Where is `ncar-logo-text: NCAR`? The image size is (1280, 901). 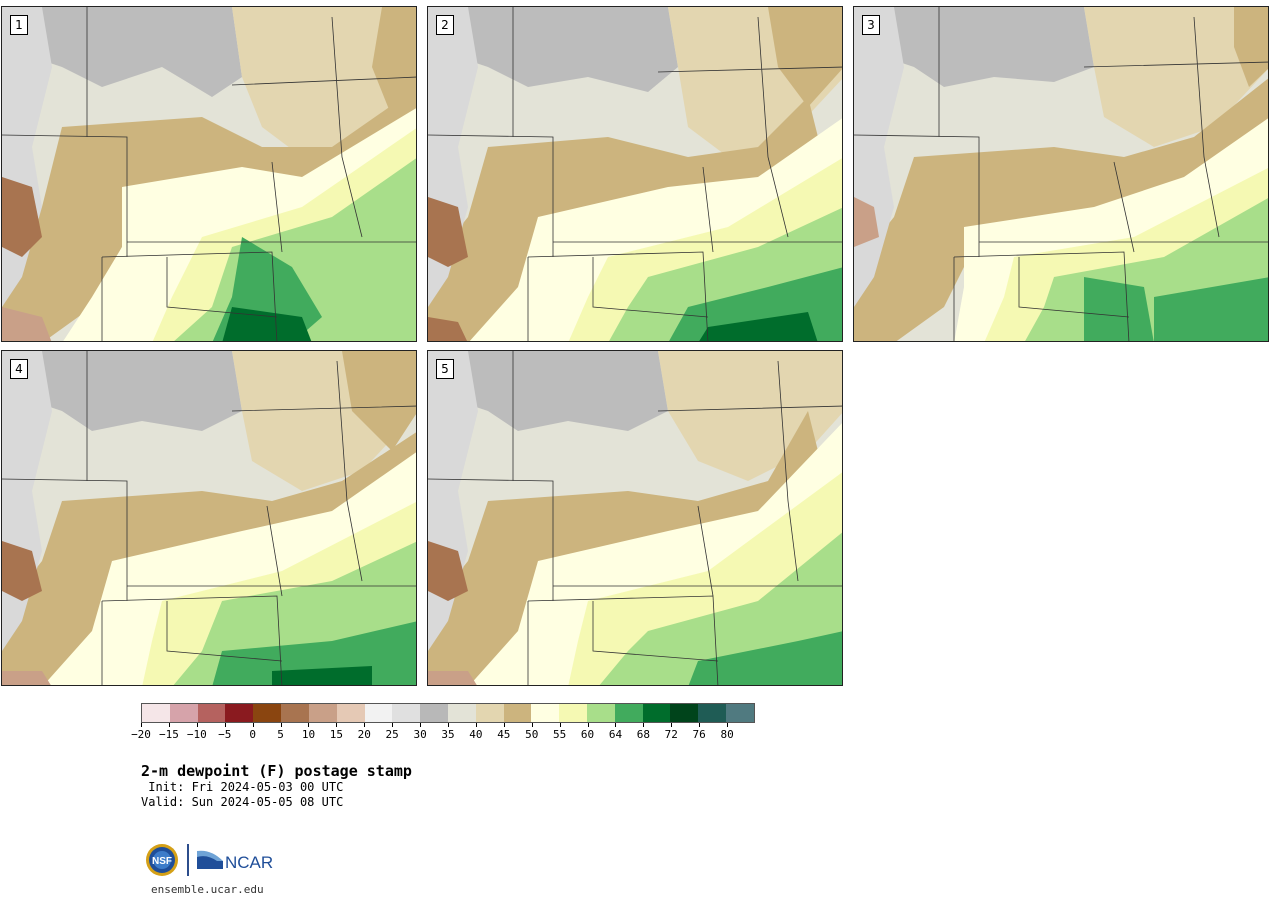 ncar-logo-text: NCAR is located at coordinates (249, 862).